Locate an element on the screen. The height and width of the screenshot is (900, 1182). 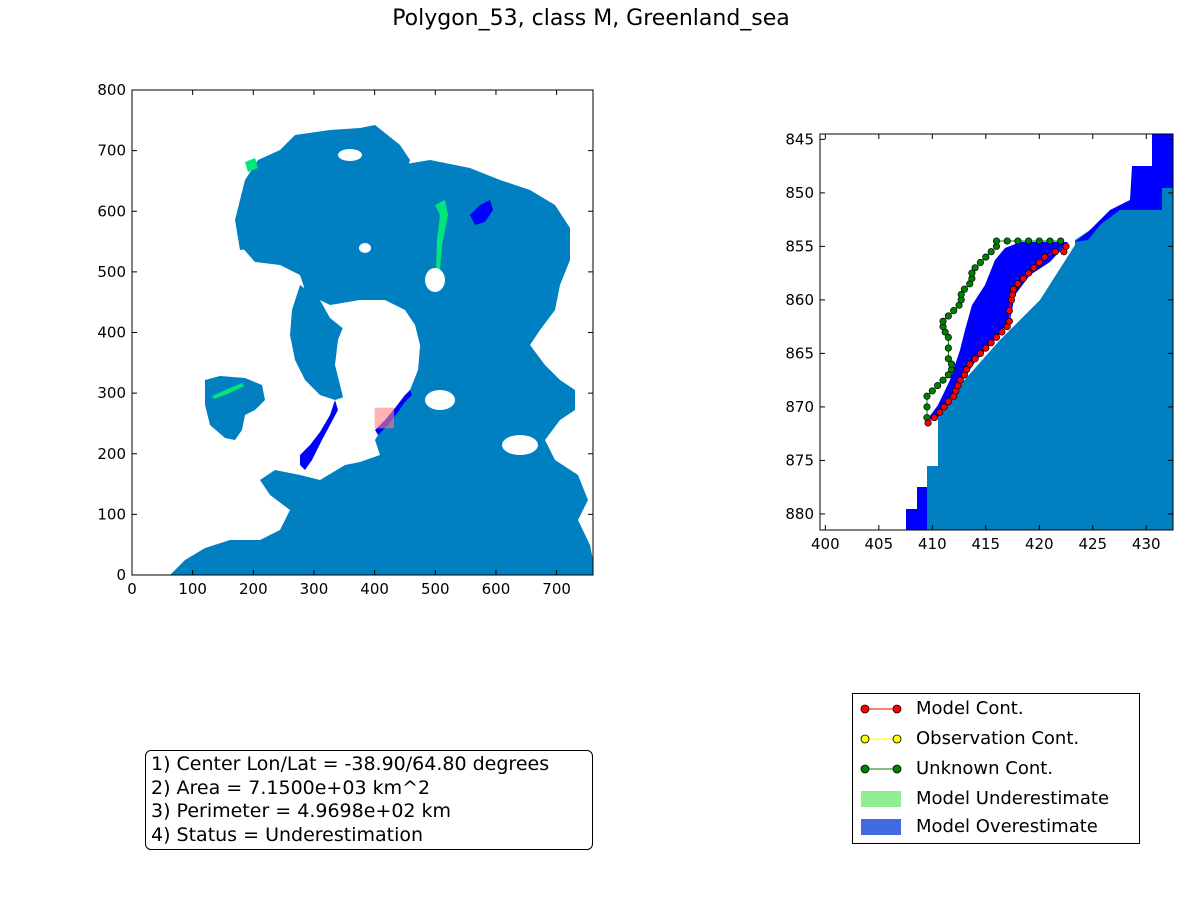
overview-xtick-label: 100 is located at coordinates (192, 589).